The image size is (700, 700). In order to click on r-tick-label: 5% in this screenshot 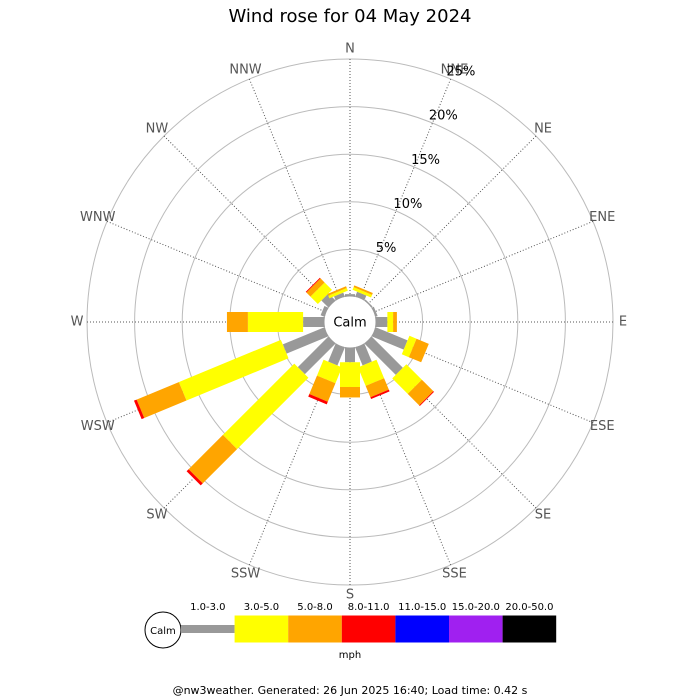, I will do `click(386, 248)`.